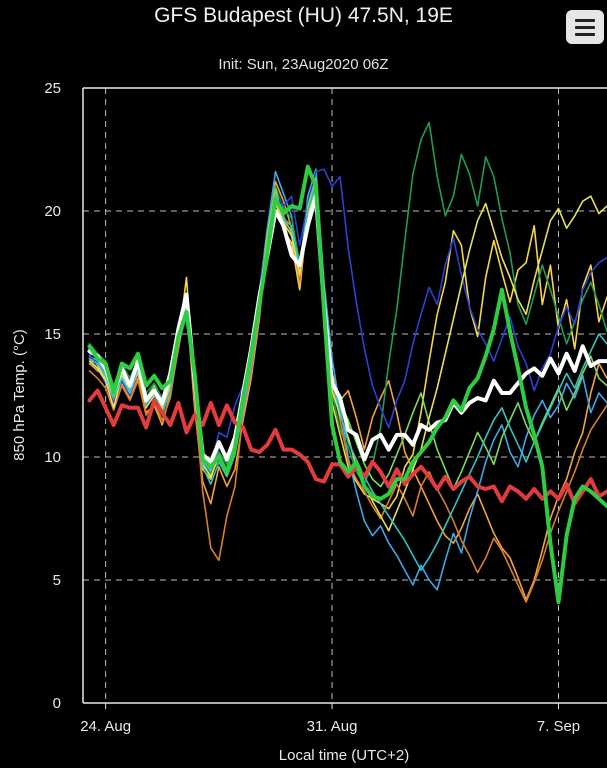 The height and width of the screenshot is (768, 607). Describe the element at coordinates (57, 580) in the screenshot. I see `y-tick-label: 5` at that location.